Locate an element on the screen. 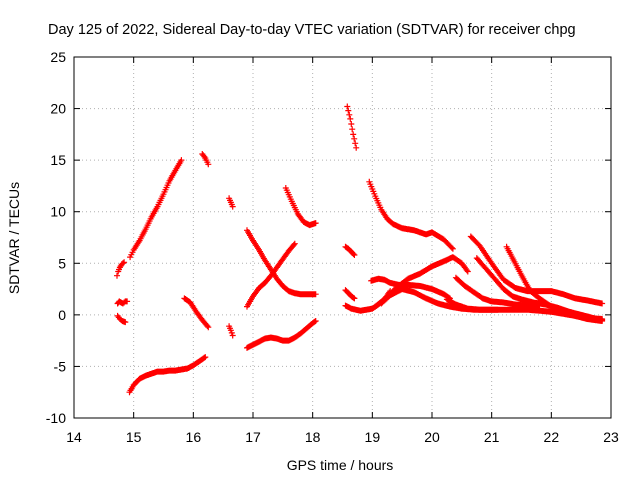 Image resolution: width=640 pixels, height=480 pixels. series-t1 is located at coordinates (121, 269).